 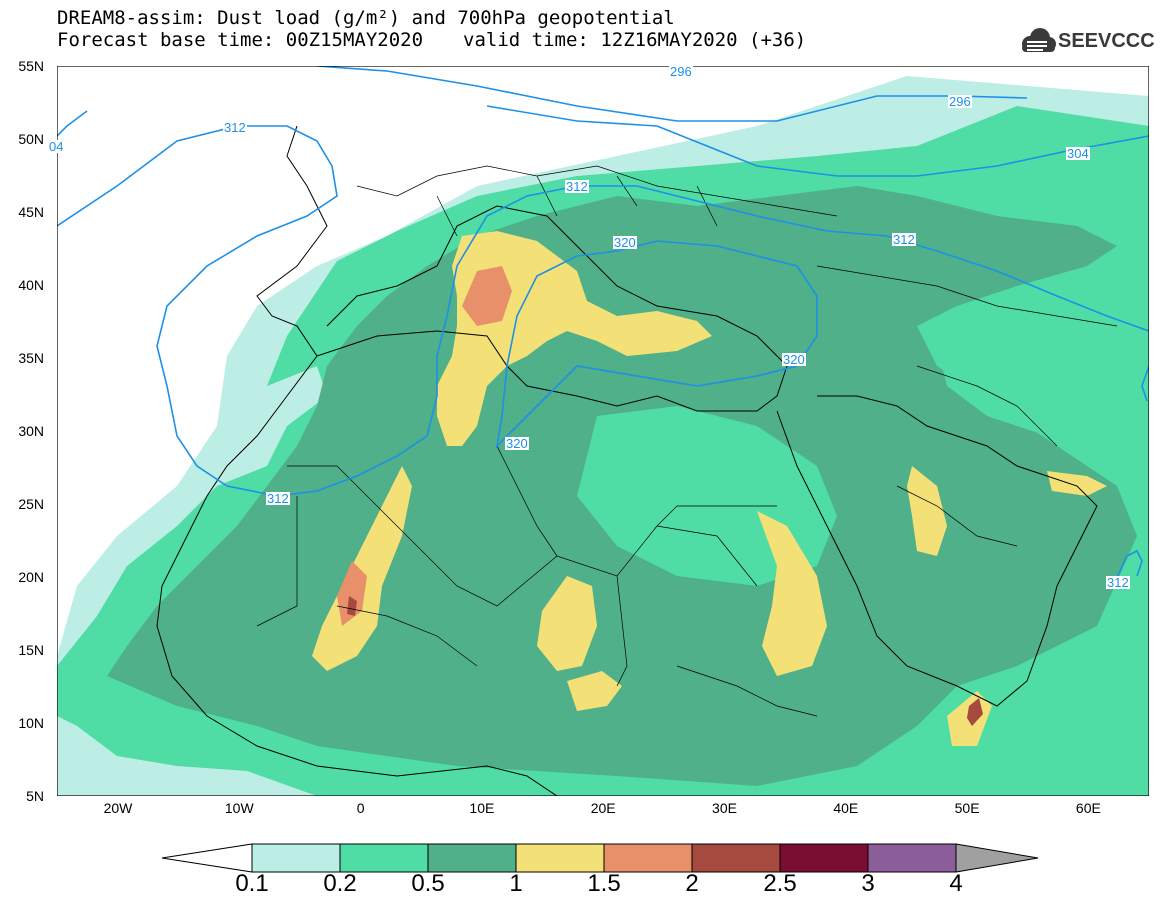 I want to click on lat-label: 45N, so click(x=31, y=212).